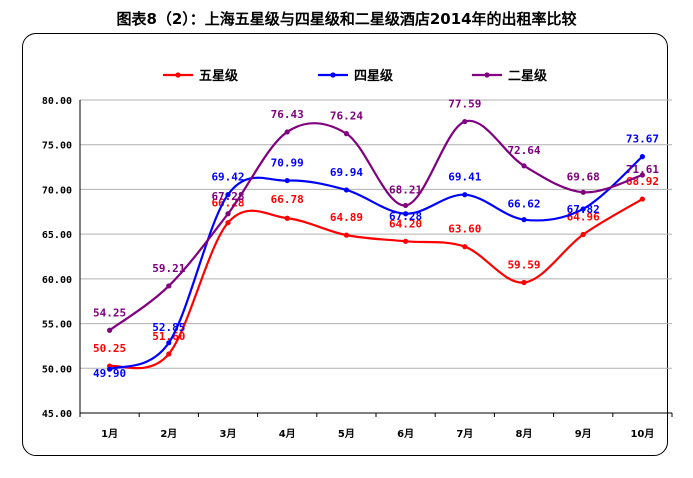  What do you see at coordinates (346, 172) in the screenshot?
I see `four-star-data-label: 69.94` at bounding box center [346, 172].